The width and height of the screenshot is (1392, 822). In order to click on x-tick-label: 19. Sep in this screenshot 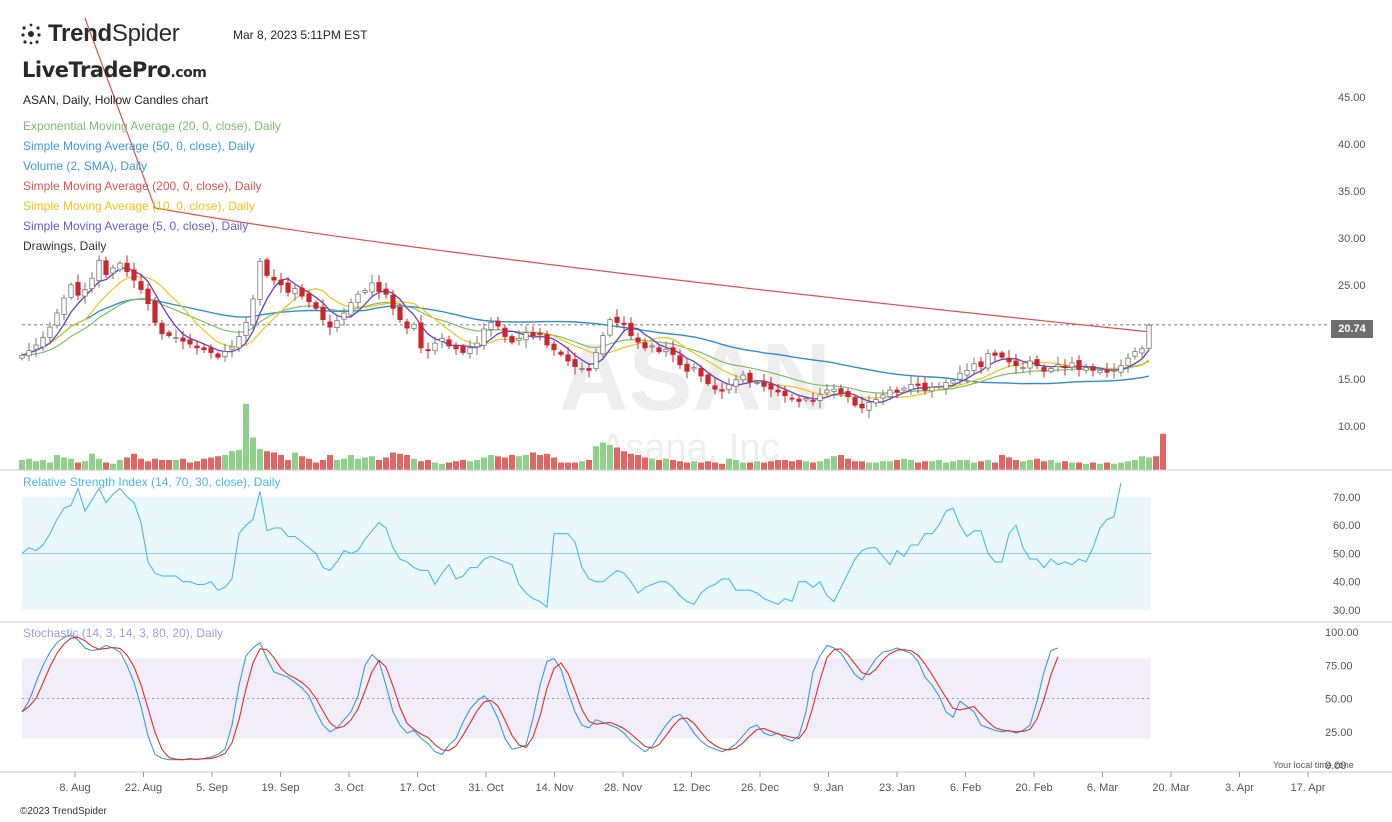, I will do `click(281, 788)`.